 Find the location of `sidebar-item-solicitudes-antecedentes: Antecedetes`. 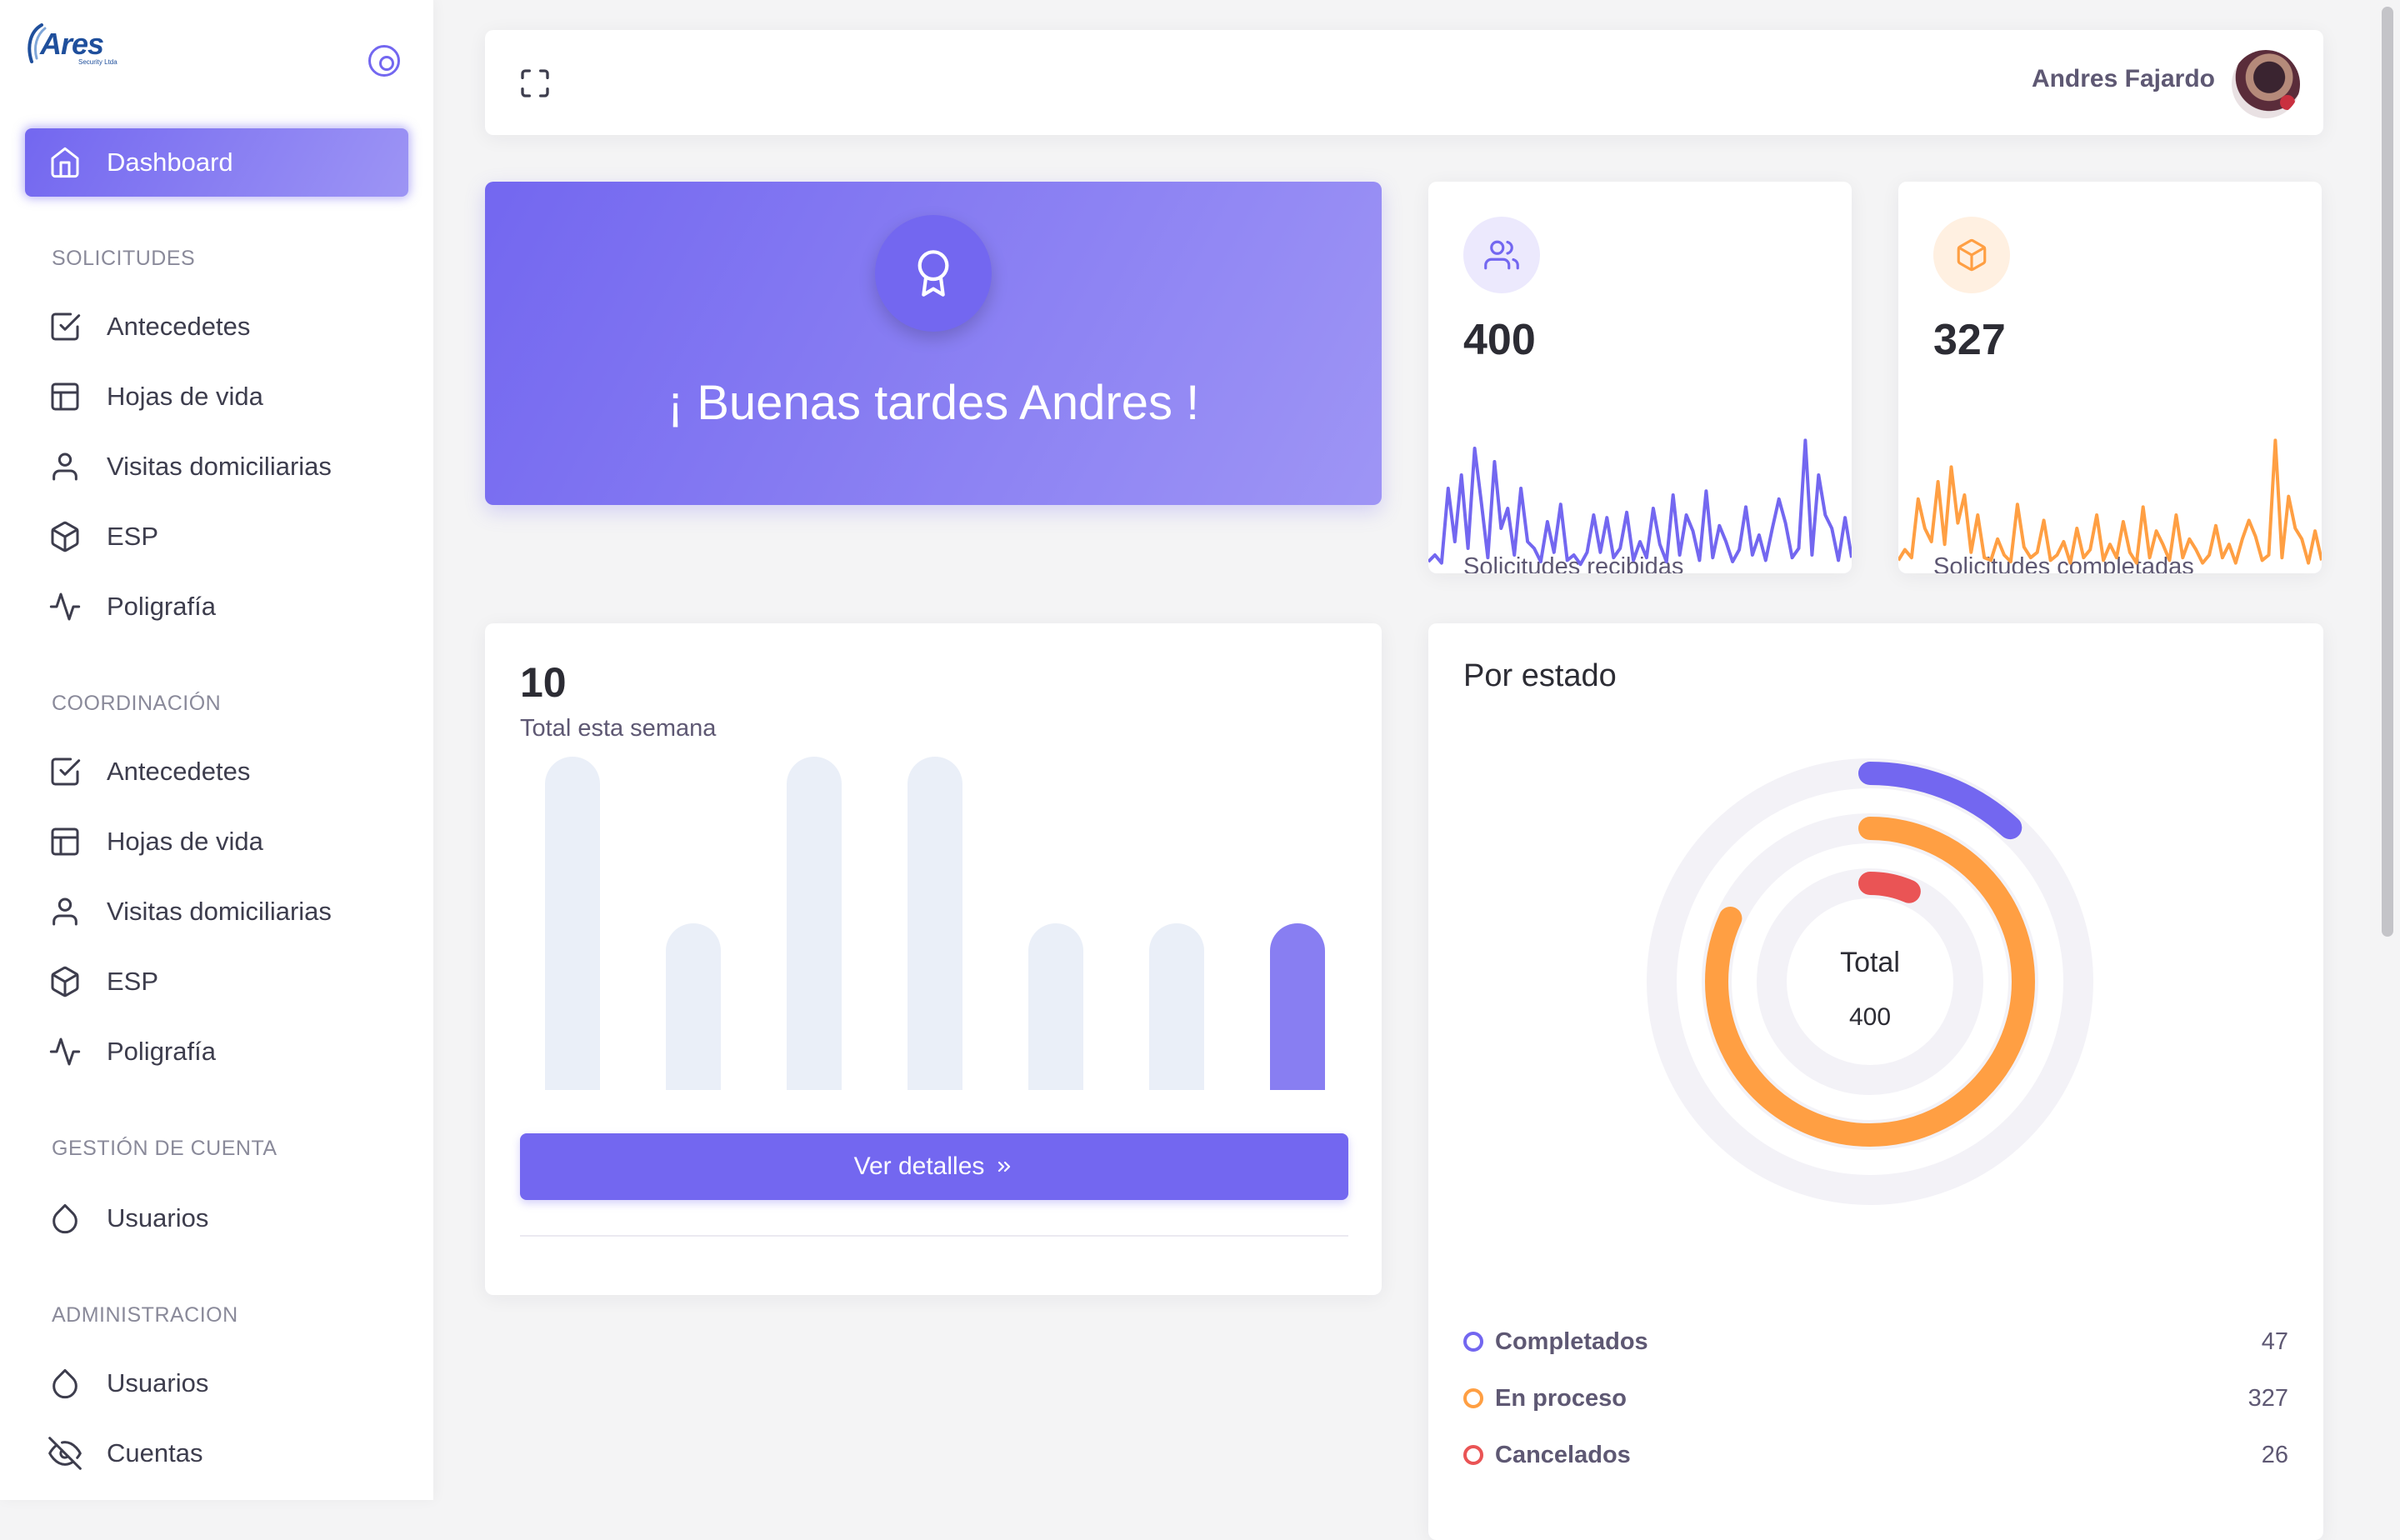

sidebar-item-solicitudes-antecedentes: Antecedetes is located at coordinates (149, 326).